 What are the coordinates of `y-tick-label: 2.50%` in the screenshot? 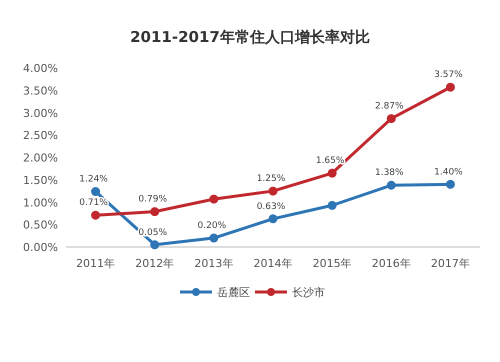 It's located at (40, 135).